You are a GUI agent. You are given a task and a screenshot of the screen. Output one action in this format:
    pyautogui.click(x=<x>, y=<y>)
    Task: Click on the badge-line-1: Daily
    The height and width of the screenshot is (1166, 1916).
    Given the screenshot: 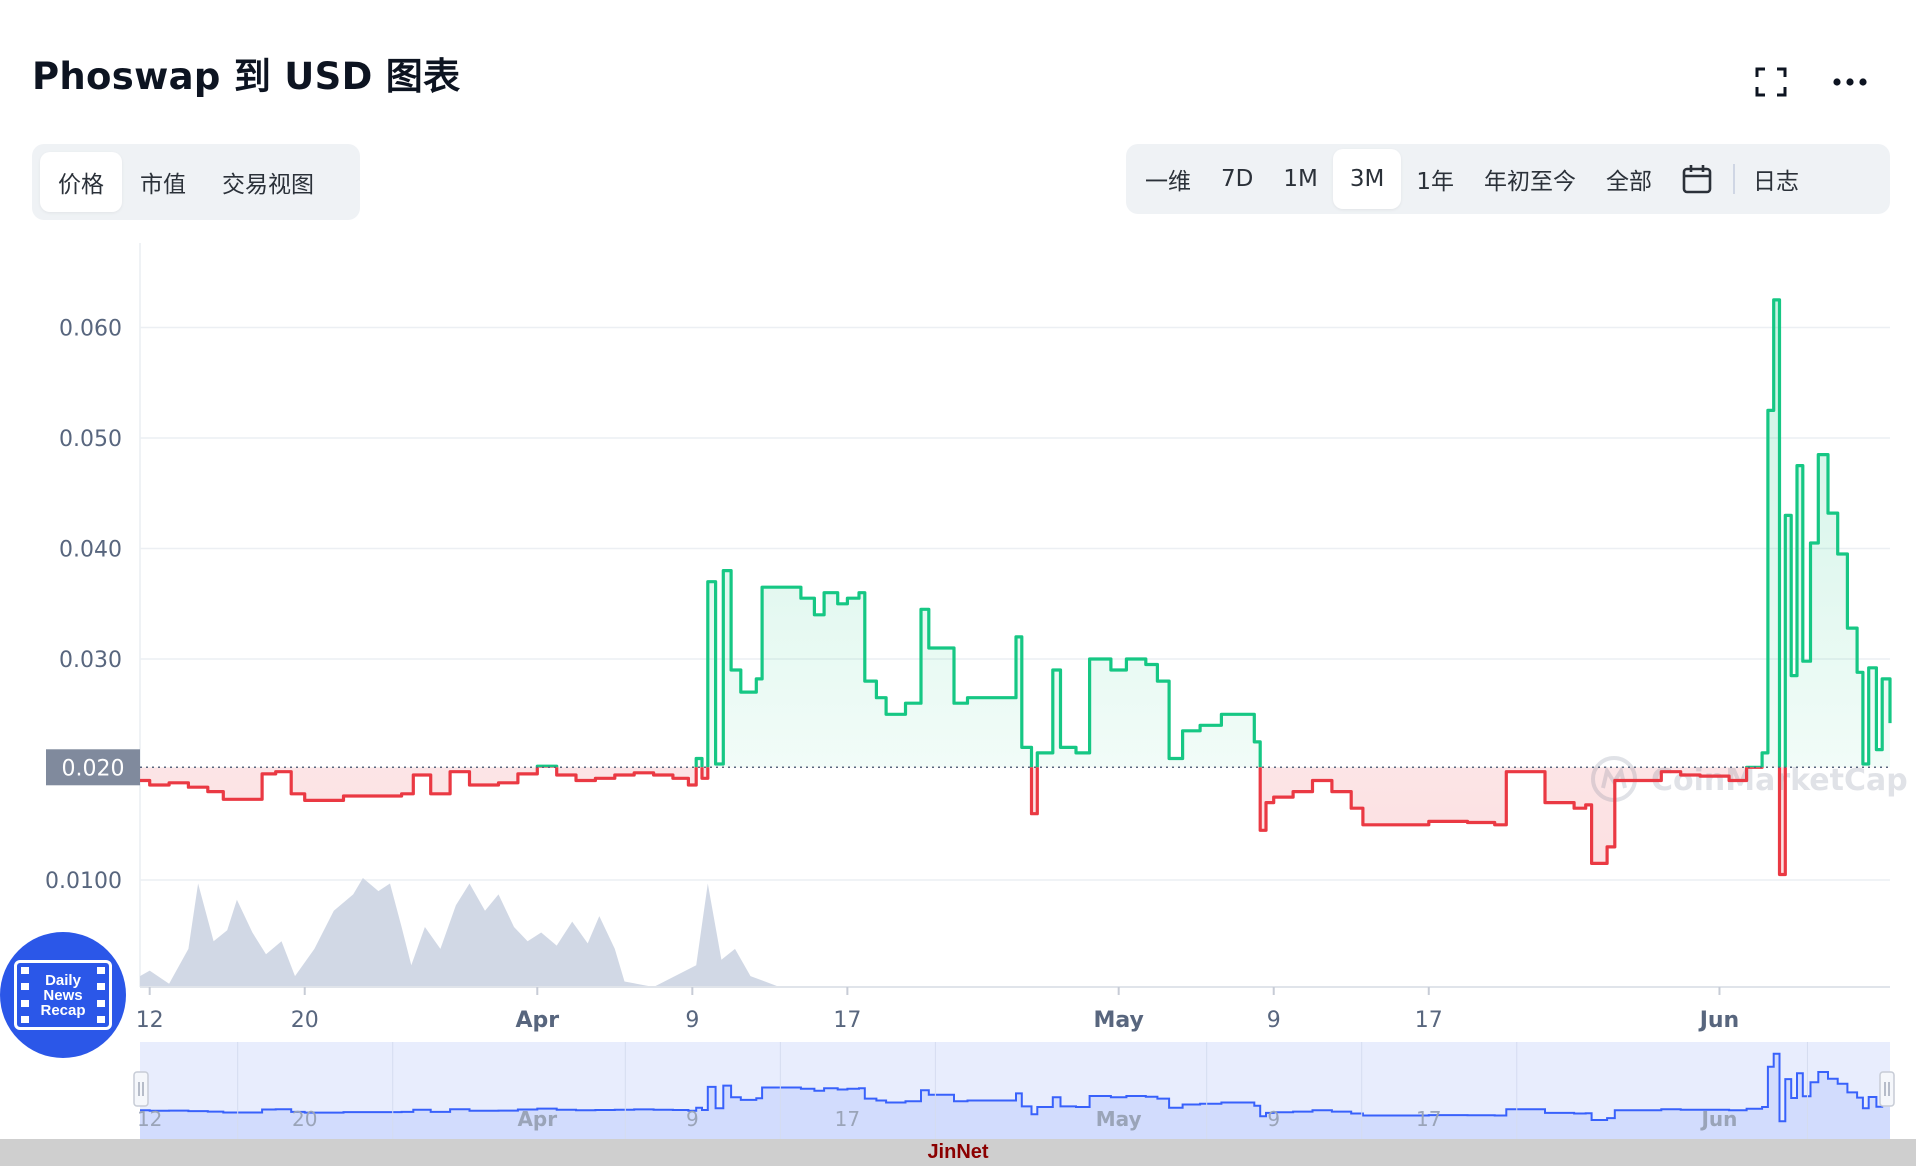 What is the action you would take?
    pyautogui.click(x=63, y=980)
    